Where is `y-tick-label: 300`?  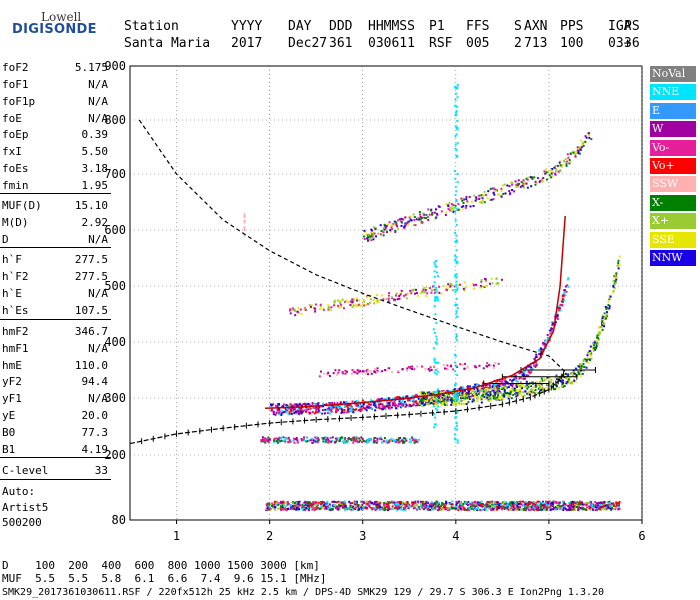 y-tick-label: 300 is located at coordinates (115, 398).